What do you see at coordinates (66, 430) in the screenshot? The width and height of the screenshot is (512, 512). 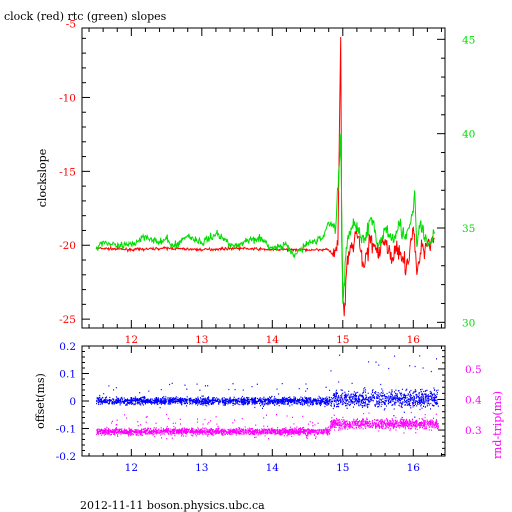 I see `offset-y-tick-label: -0.1` at bounding box center [66, 430].